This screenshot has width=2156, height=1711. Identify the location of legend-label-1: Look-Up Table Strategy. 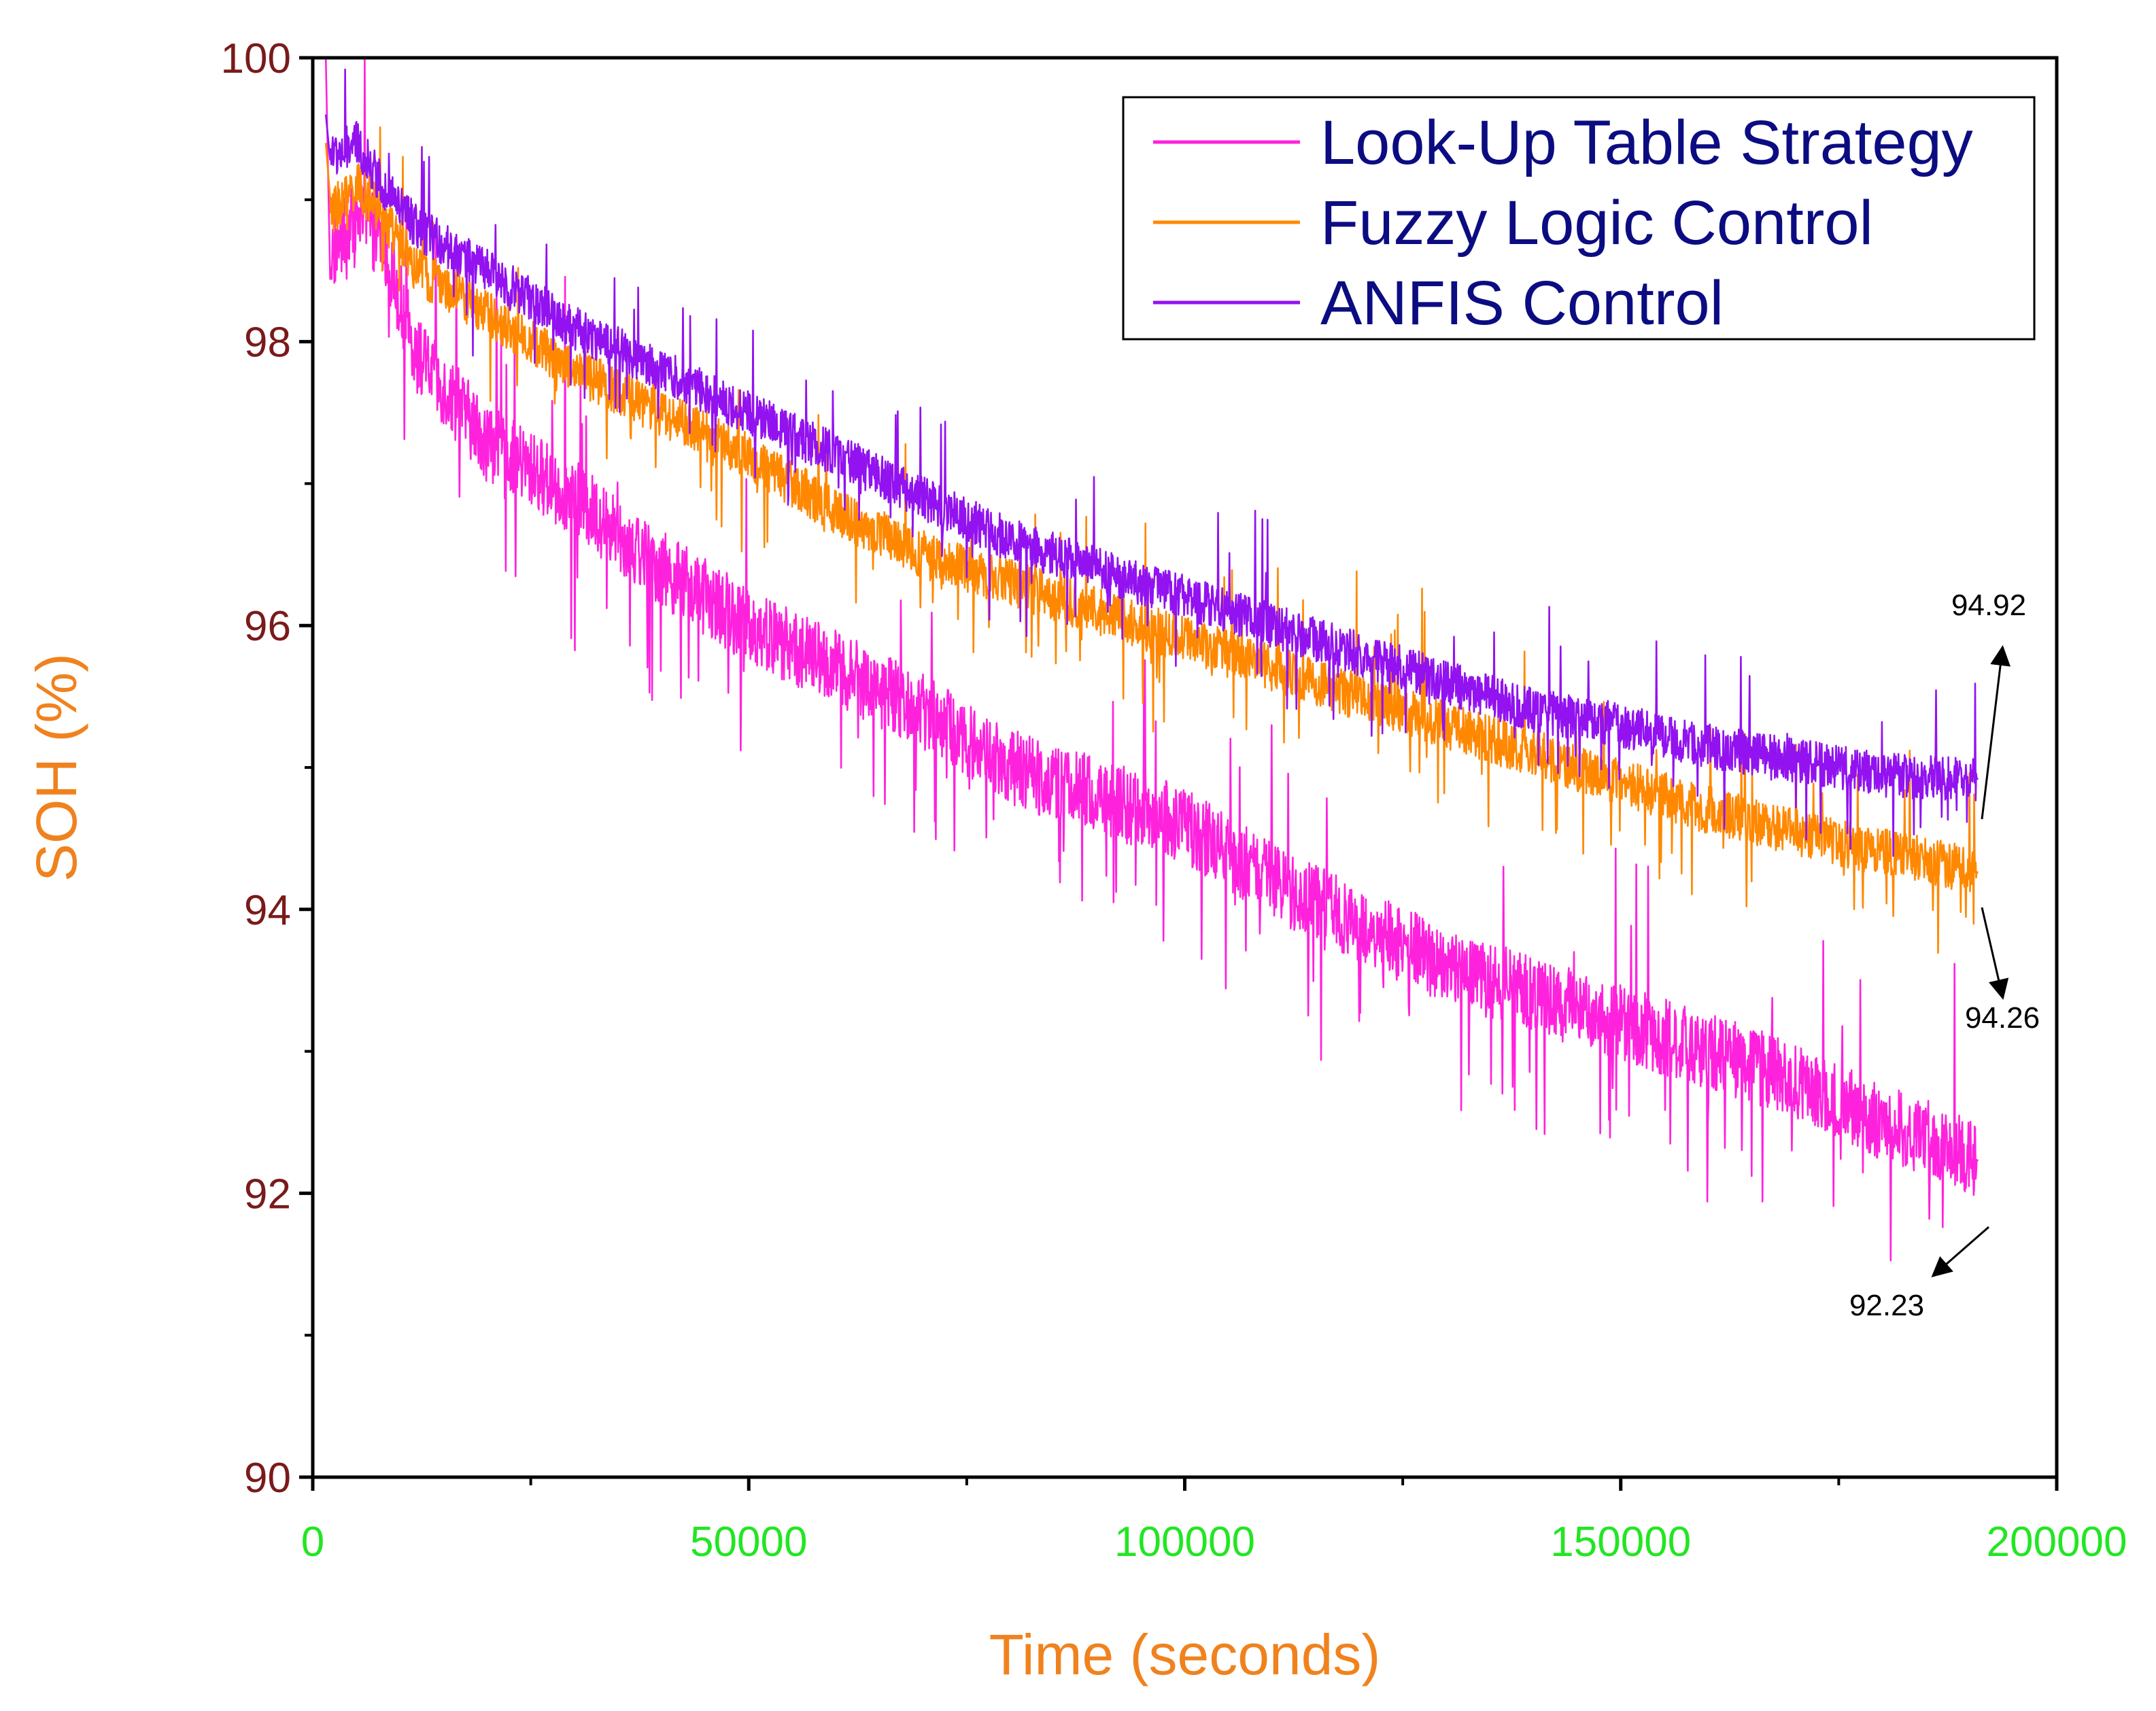
(1646, 142).